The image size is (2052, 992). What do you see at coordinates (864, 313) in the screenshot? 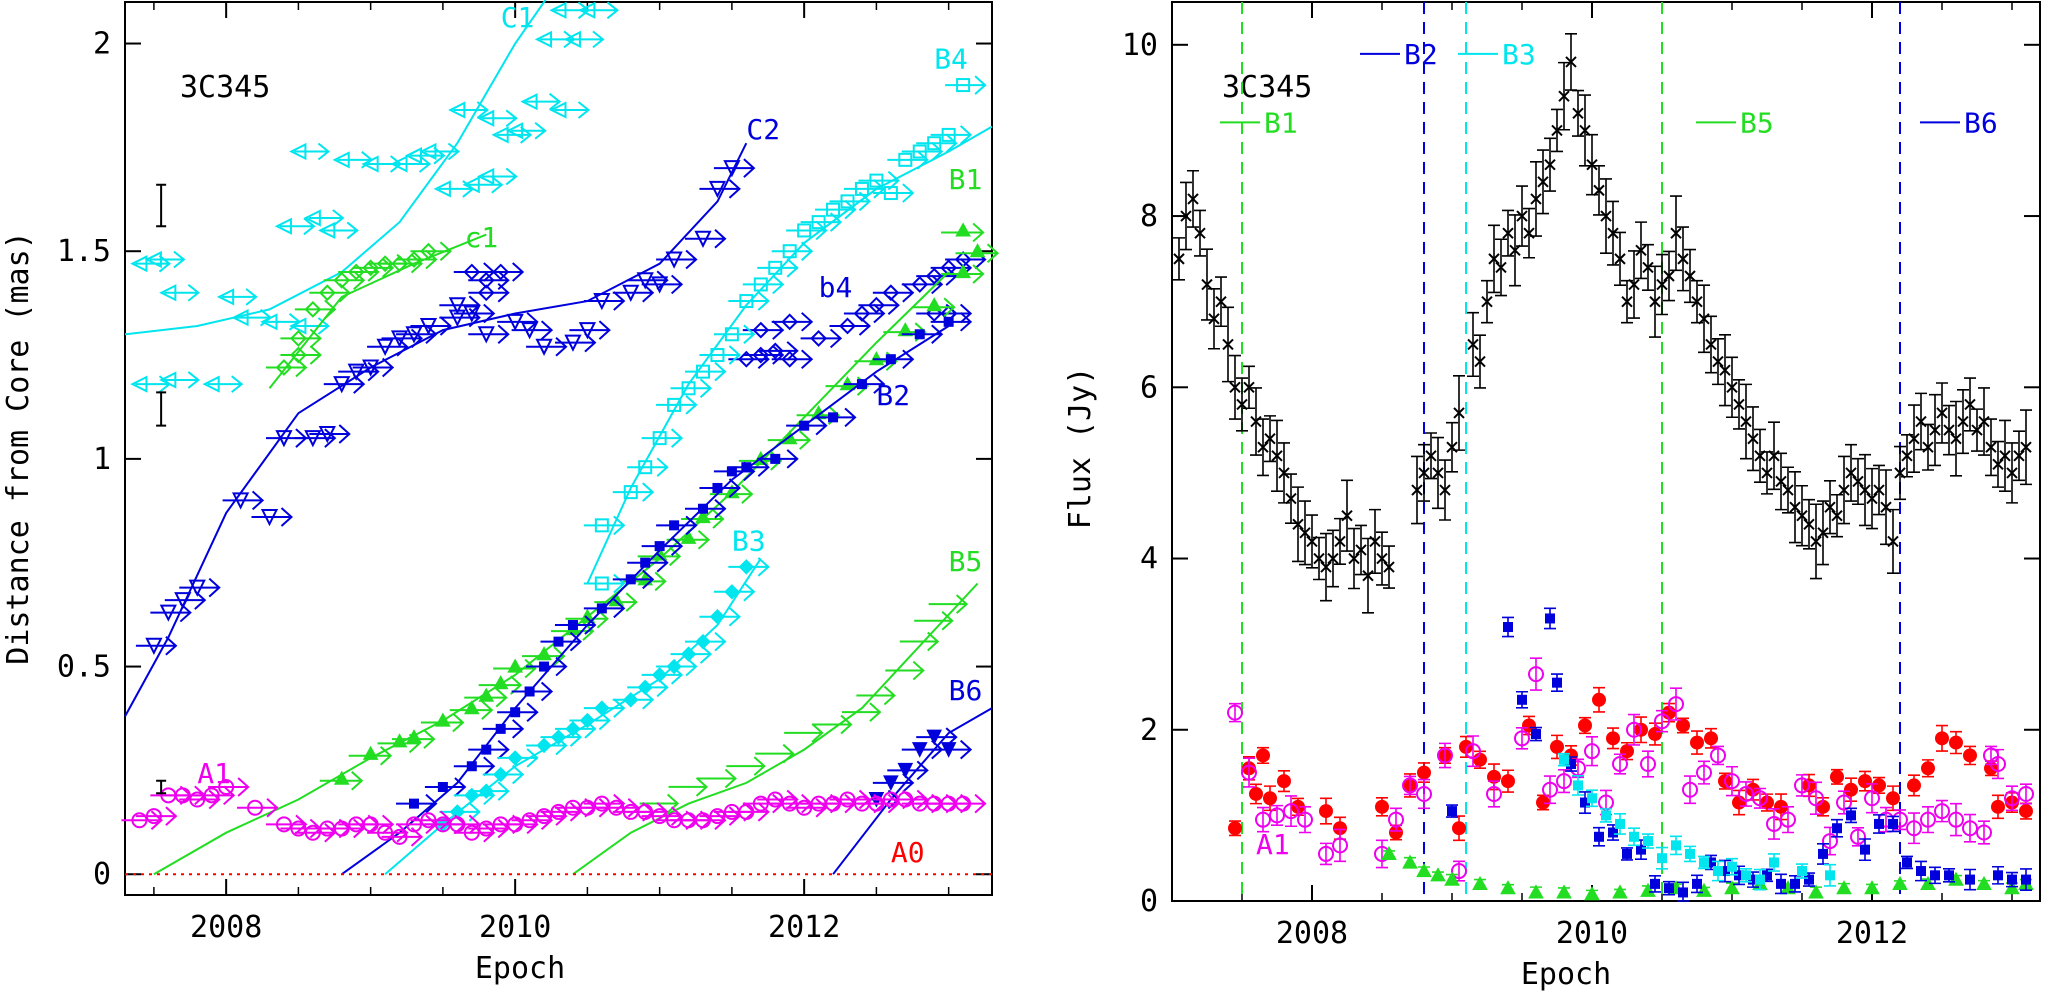
I see `left-point-b4-12-arrow` at bounding box center [864, 313].